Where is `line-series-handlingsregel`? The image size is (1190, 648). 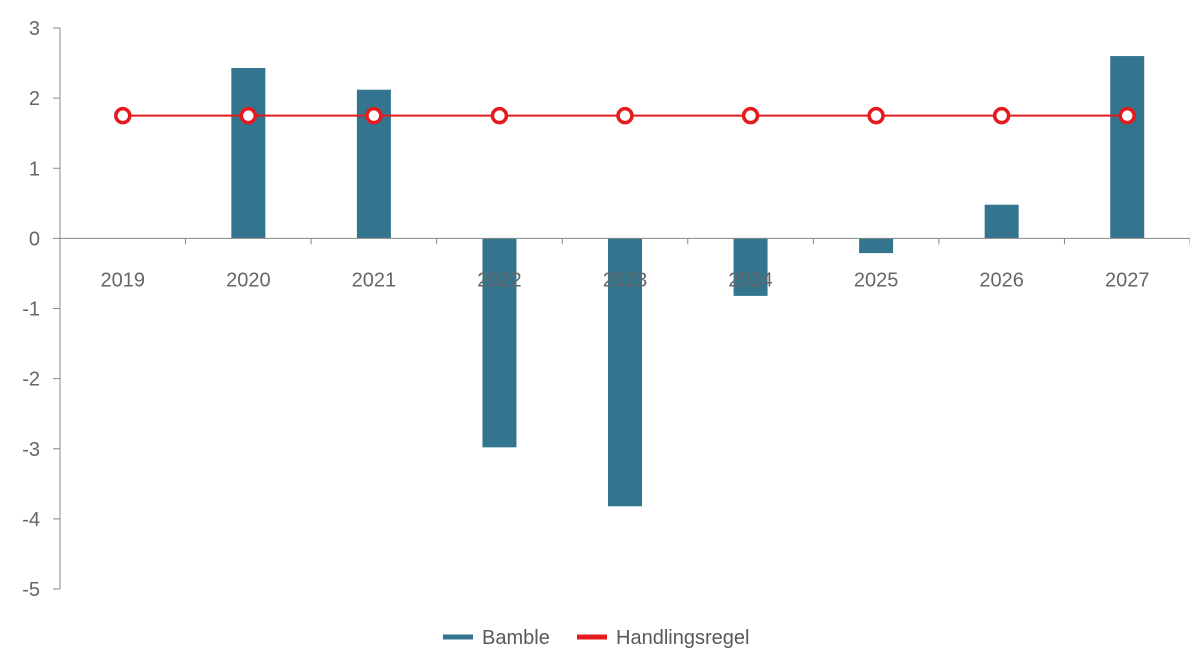
line-series-handlingsregel is located at coordinates (625, 115).